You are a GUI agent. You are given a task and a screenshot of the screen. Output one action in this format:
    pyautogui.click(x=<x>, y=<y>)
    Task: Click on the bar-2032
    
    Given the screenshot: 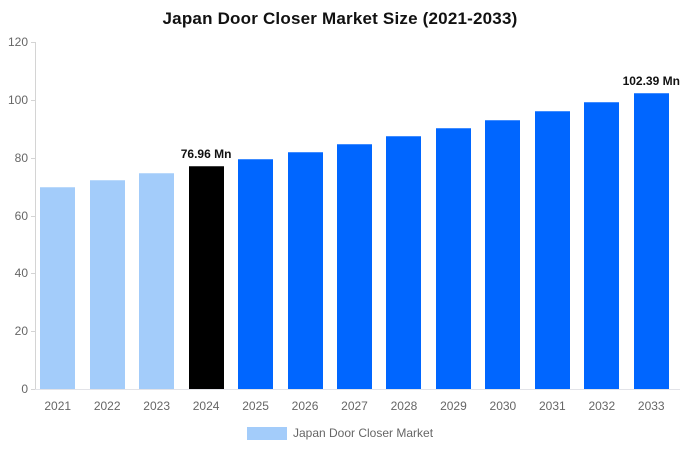 What is the action you would take?
    pyautogui.click(x=602, y=245)
    